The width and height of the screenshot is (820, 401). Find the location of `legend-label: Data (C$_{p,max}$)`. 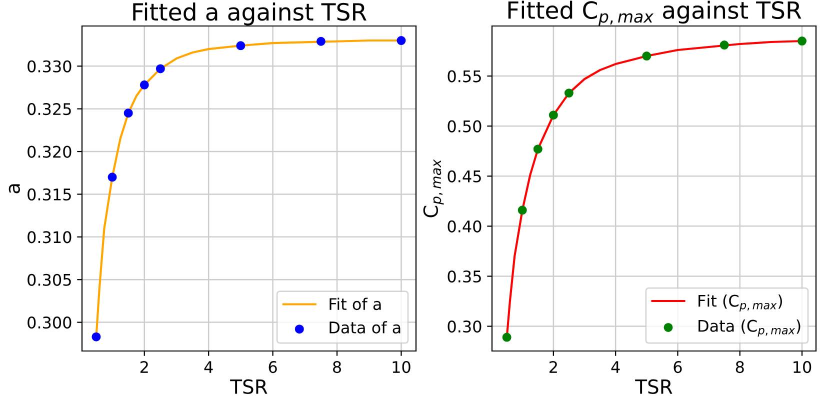

legend-label: Data (C$_{p,max}$) is located at coordinates (749, 328).